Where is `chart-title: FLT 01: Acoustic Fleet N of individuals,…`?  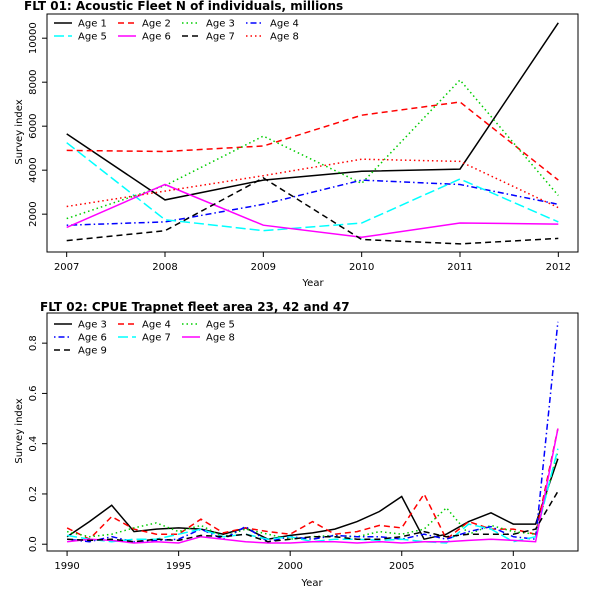 chart-title: FLT 01: Acoustic Fleet N of individuals,… is located at coordinates (183, 6).